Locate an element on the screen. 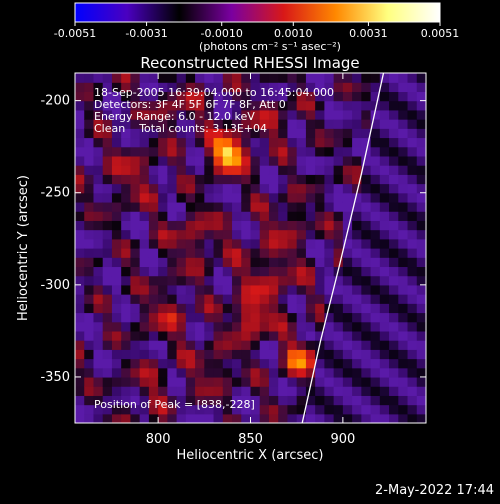 The width and height of the screenshot is (500, 504). colorbar-tick-label: 0.0051 is located at coordinates (440, 33).